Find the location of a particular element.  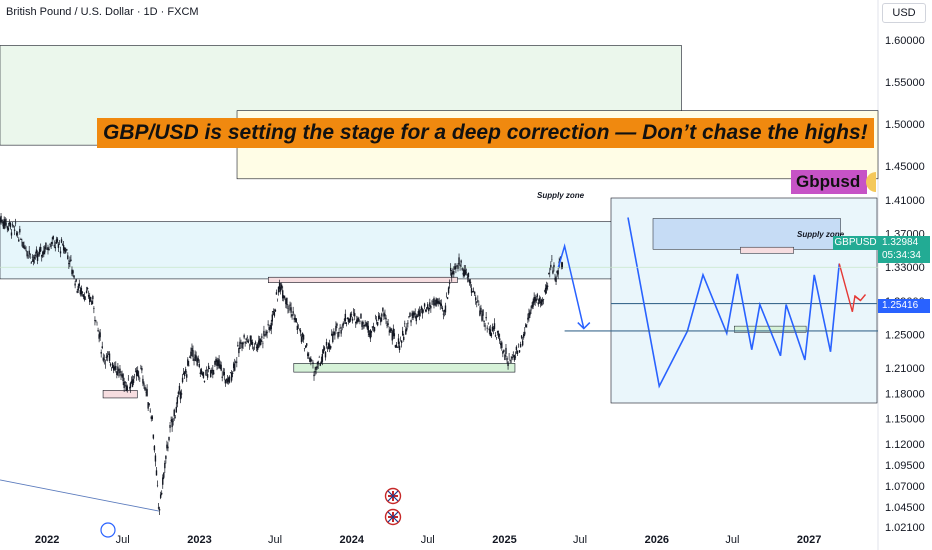

y-tick-label: 1.25000 is located at coordinates (905, 335).